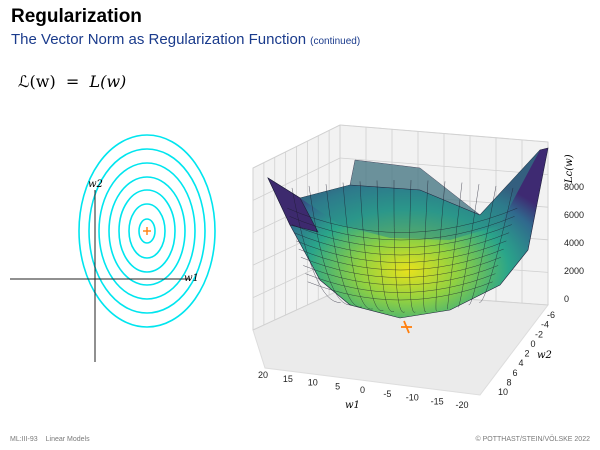 The image size is (600, 450). What do you see at coordinates (191, 278) in the screenshot?
I see `w1-axis-label: w1` at bounding box center [191, 278].